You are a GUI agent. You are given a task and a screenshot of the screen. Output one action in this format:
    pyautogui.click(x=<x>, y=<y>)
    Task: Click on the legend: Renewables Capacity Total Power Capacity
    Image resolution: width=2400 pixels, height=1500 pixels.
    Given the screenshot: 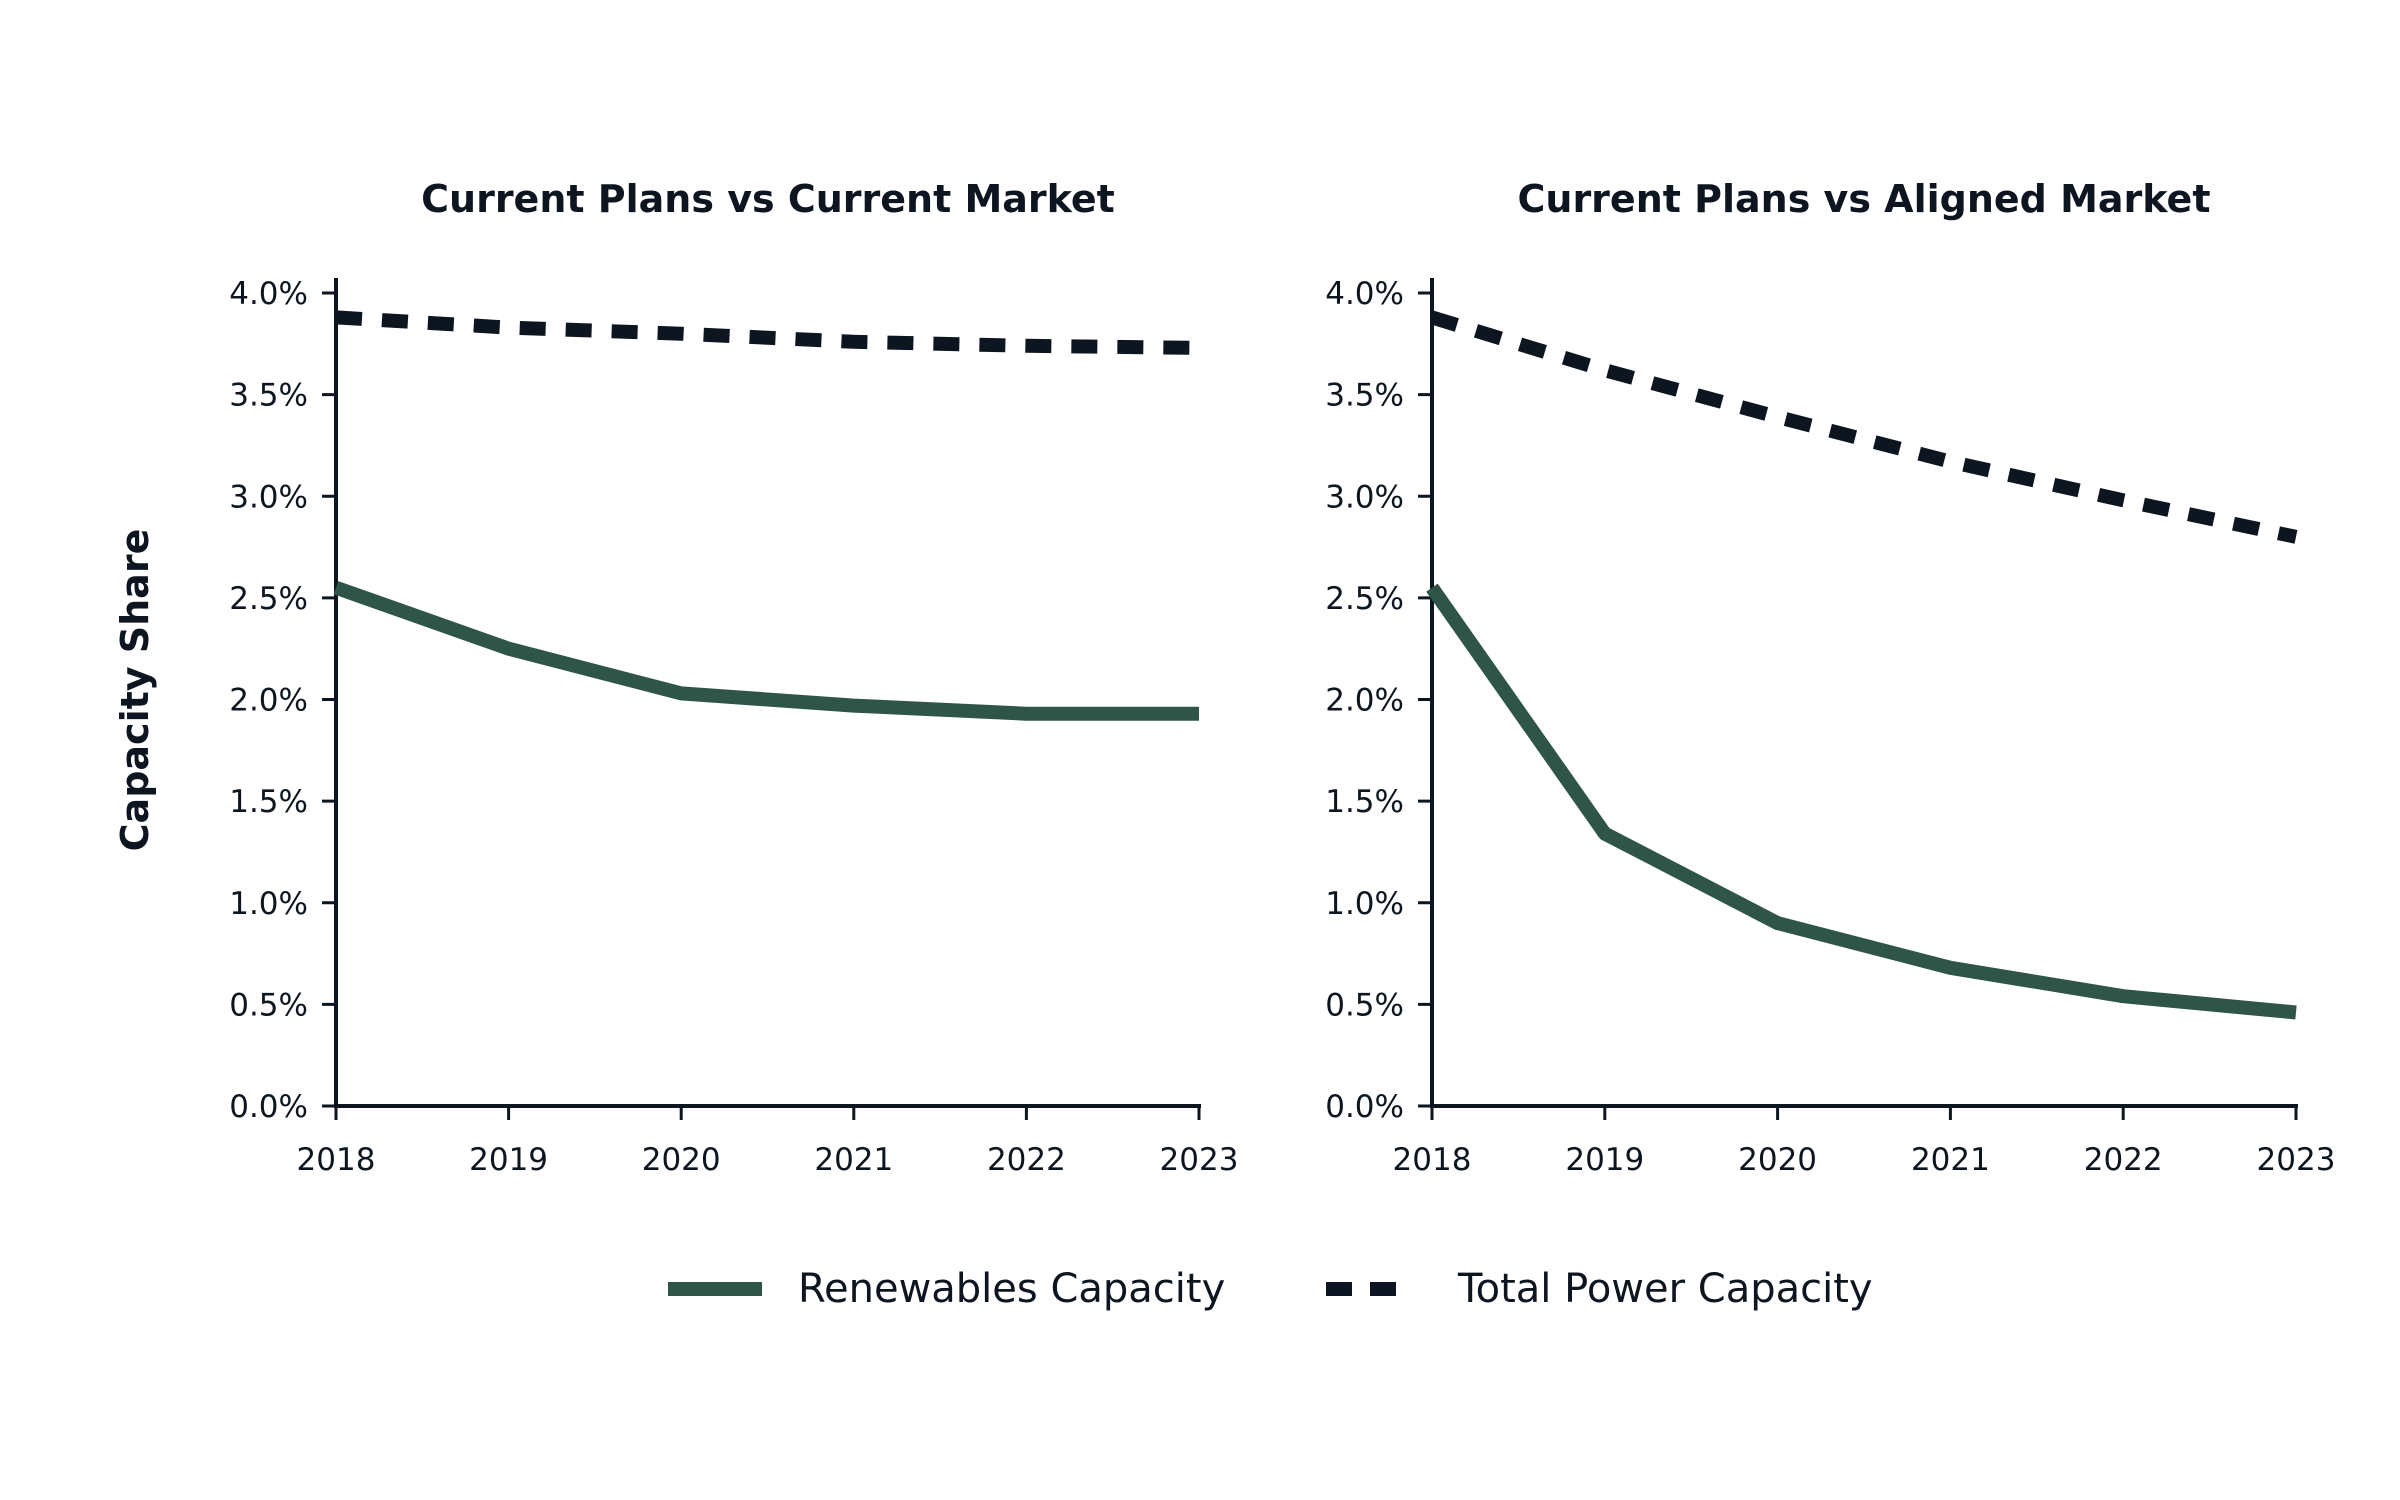 What is the action you would take?
    pyautogui.click(x=1270, y=1289)
    